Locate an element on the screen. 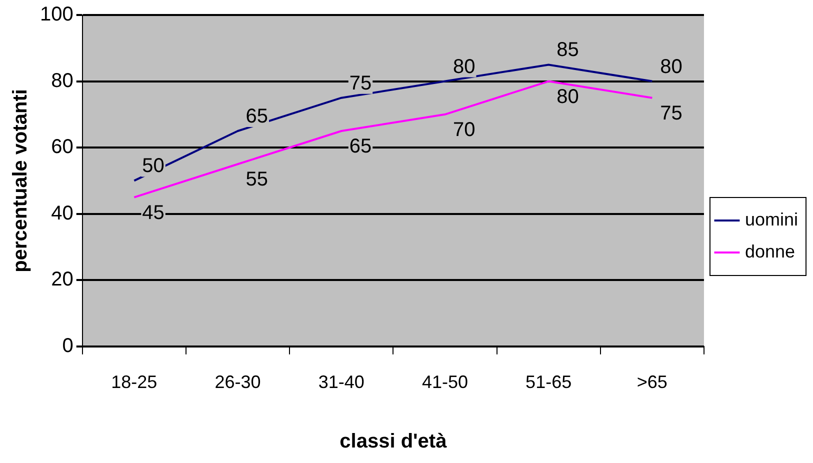 This screenshot has width=813, height=463. y-axis-title: percentuale votanti is located at coordinates (21, 180).